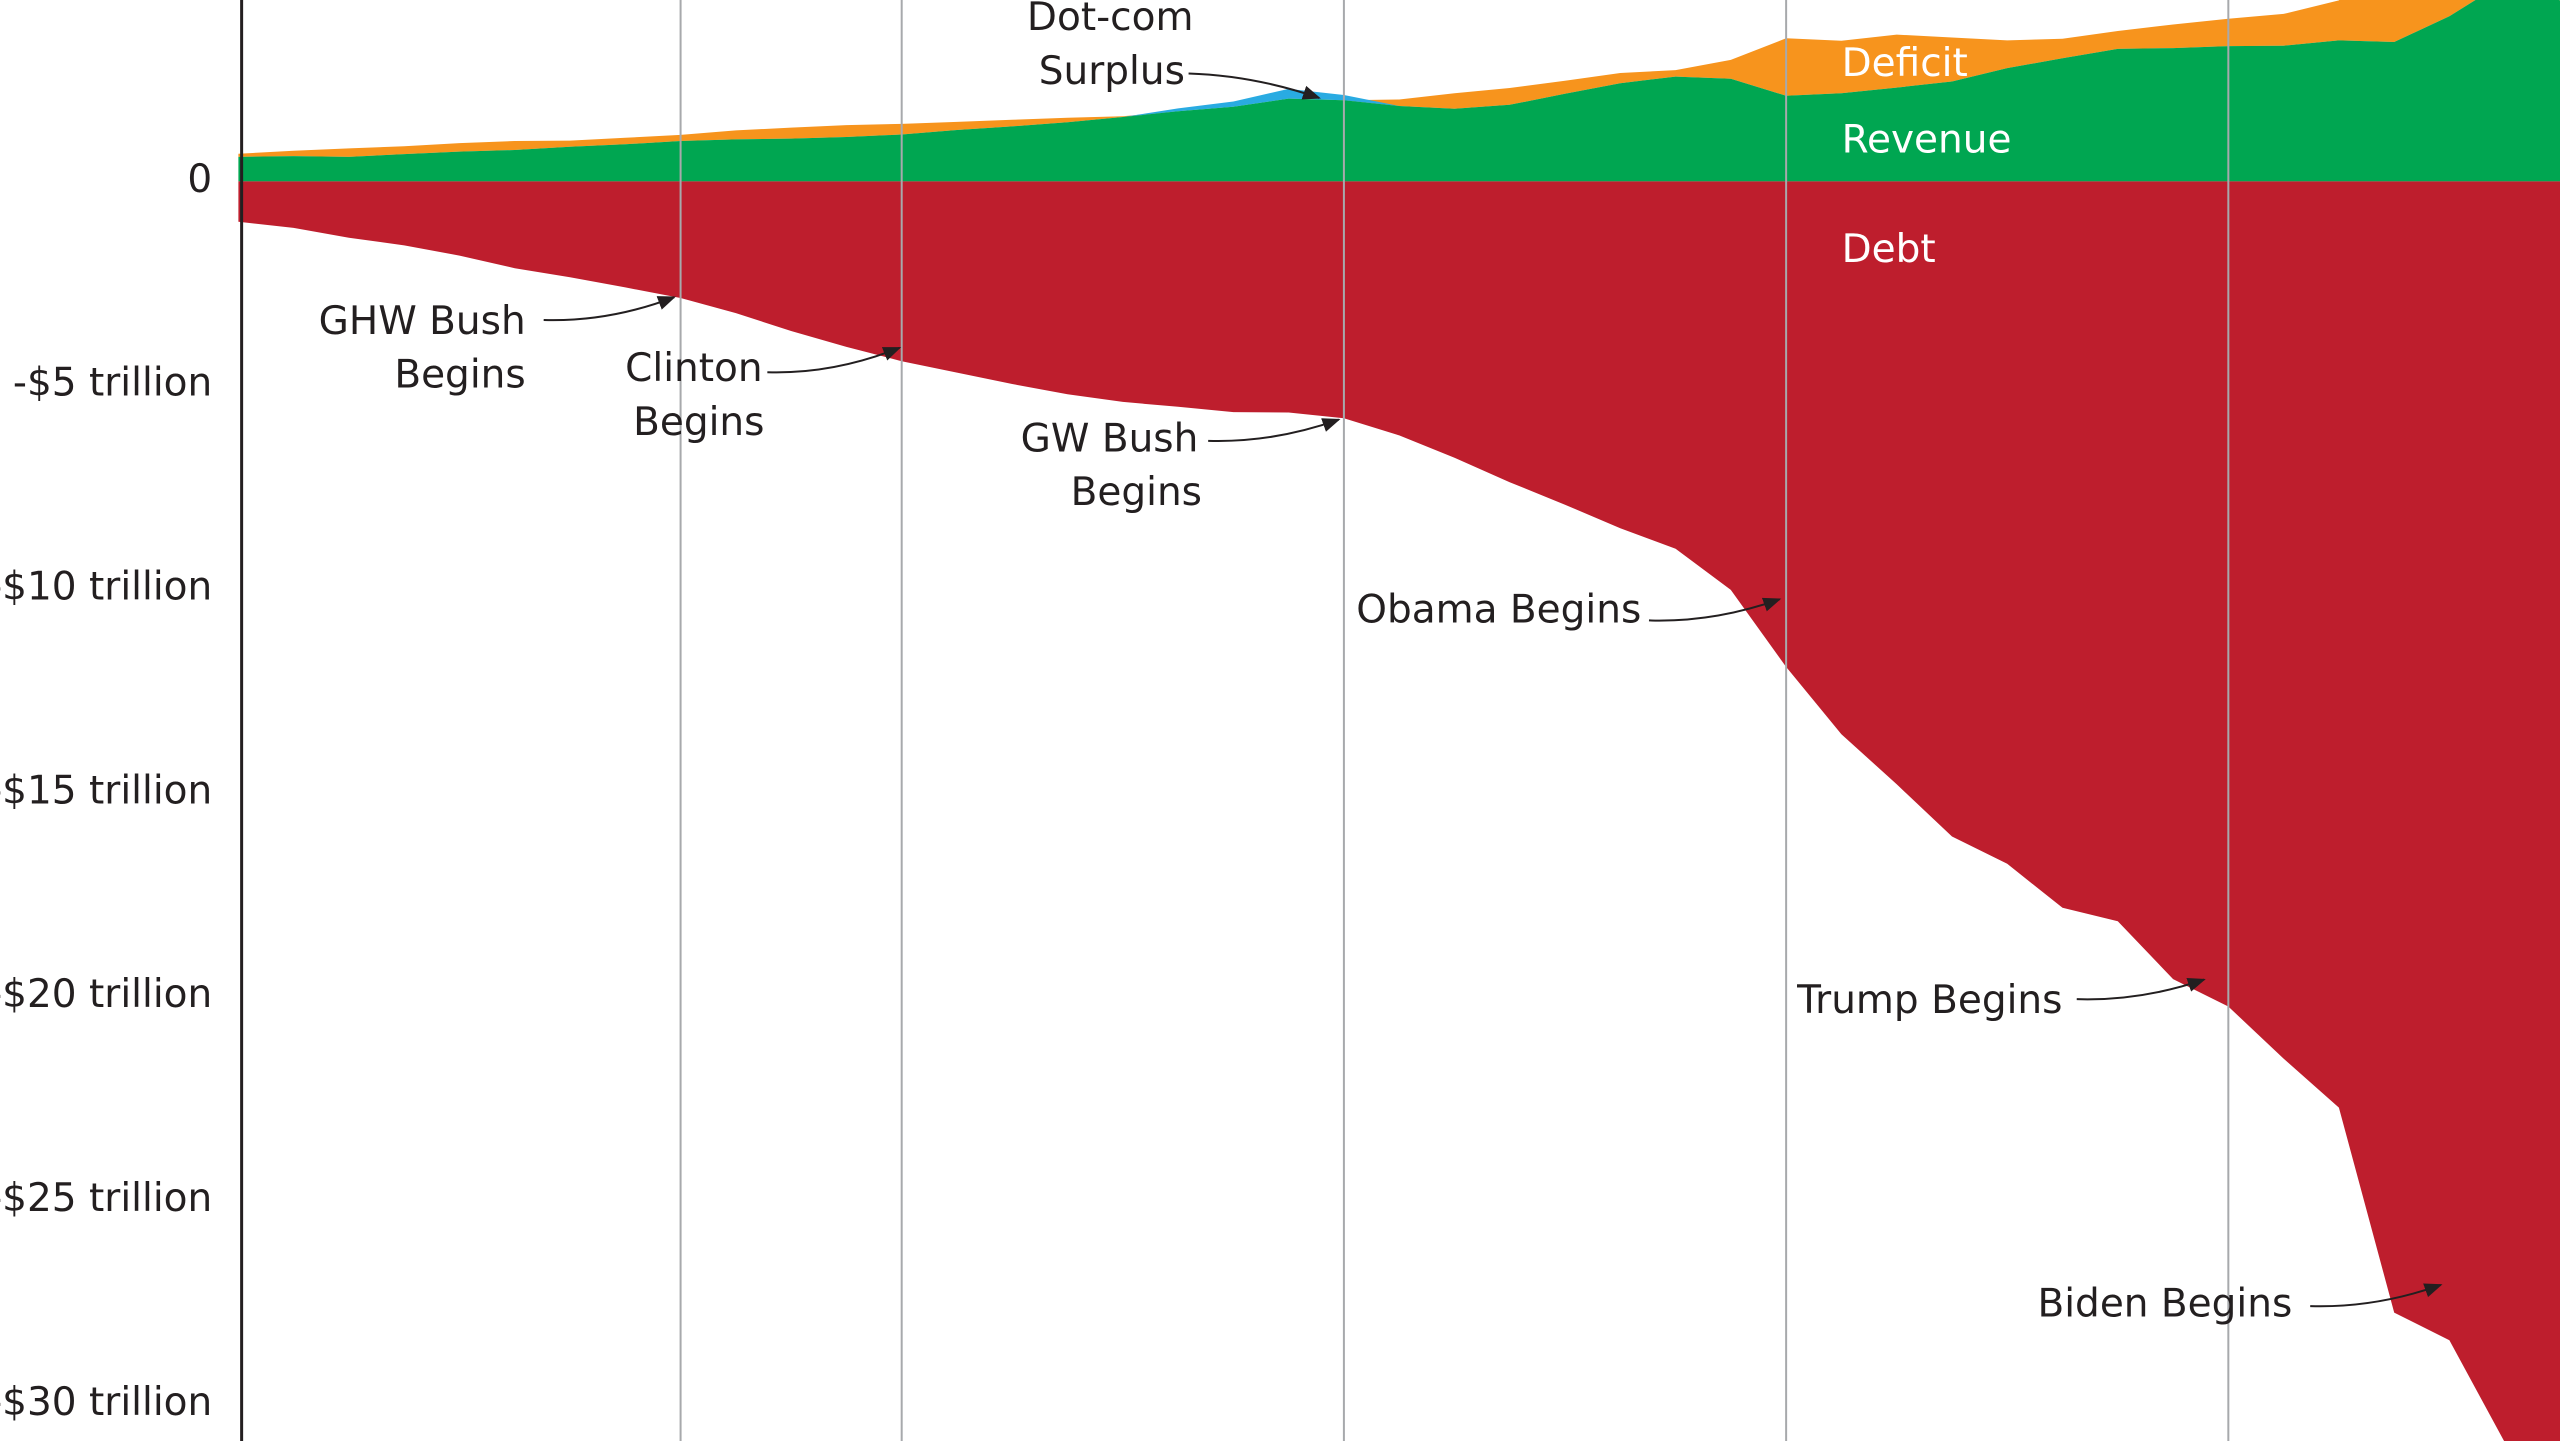 The height and width of the screenshot is (1441, 2560). What do you see at coordinates (106, 587) in the screenshot?
I see `y-tick-label: -$10 trillion` at bounding box center [106, 587].